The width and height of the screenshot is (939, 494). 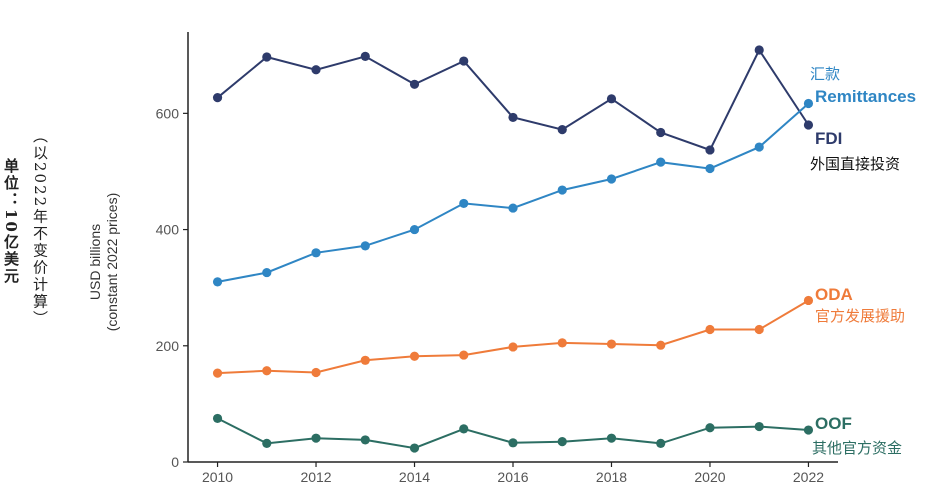 I want to click on series-label-fdi: FDI, so click(x=828, y=138).